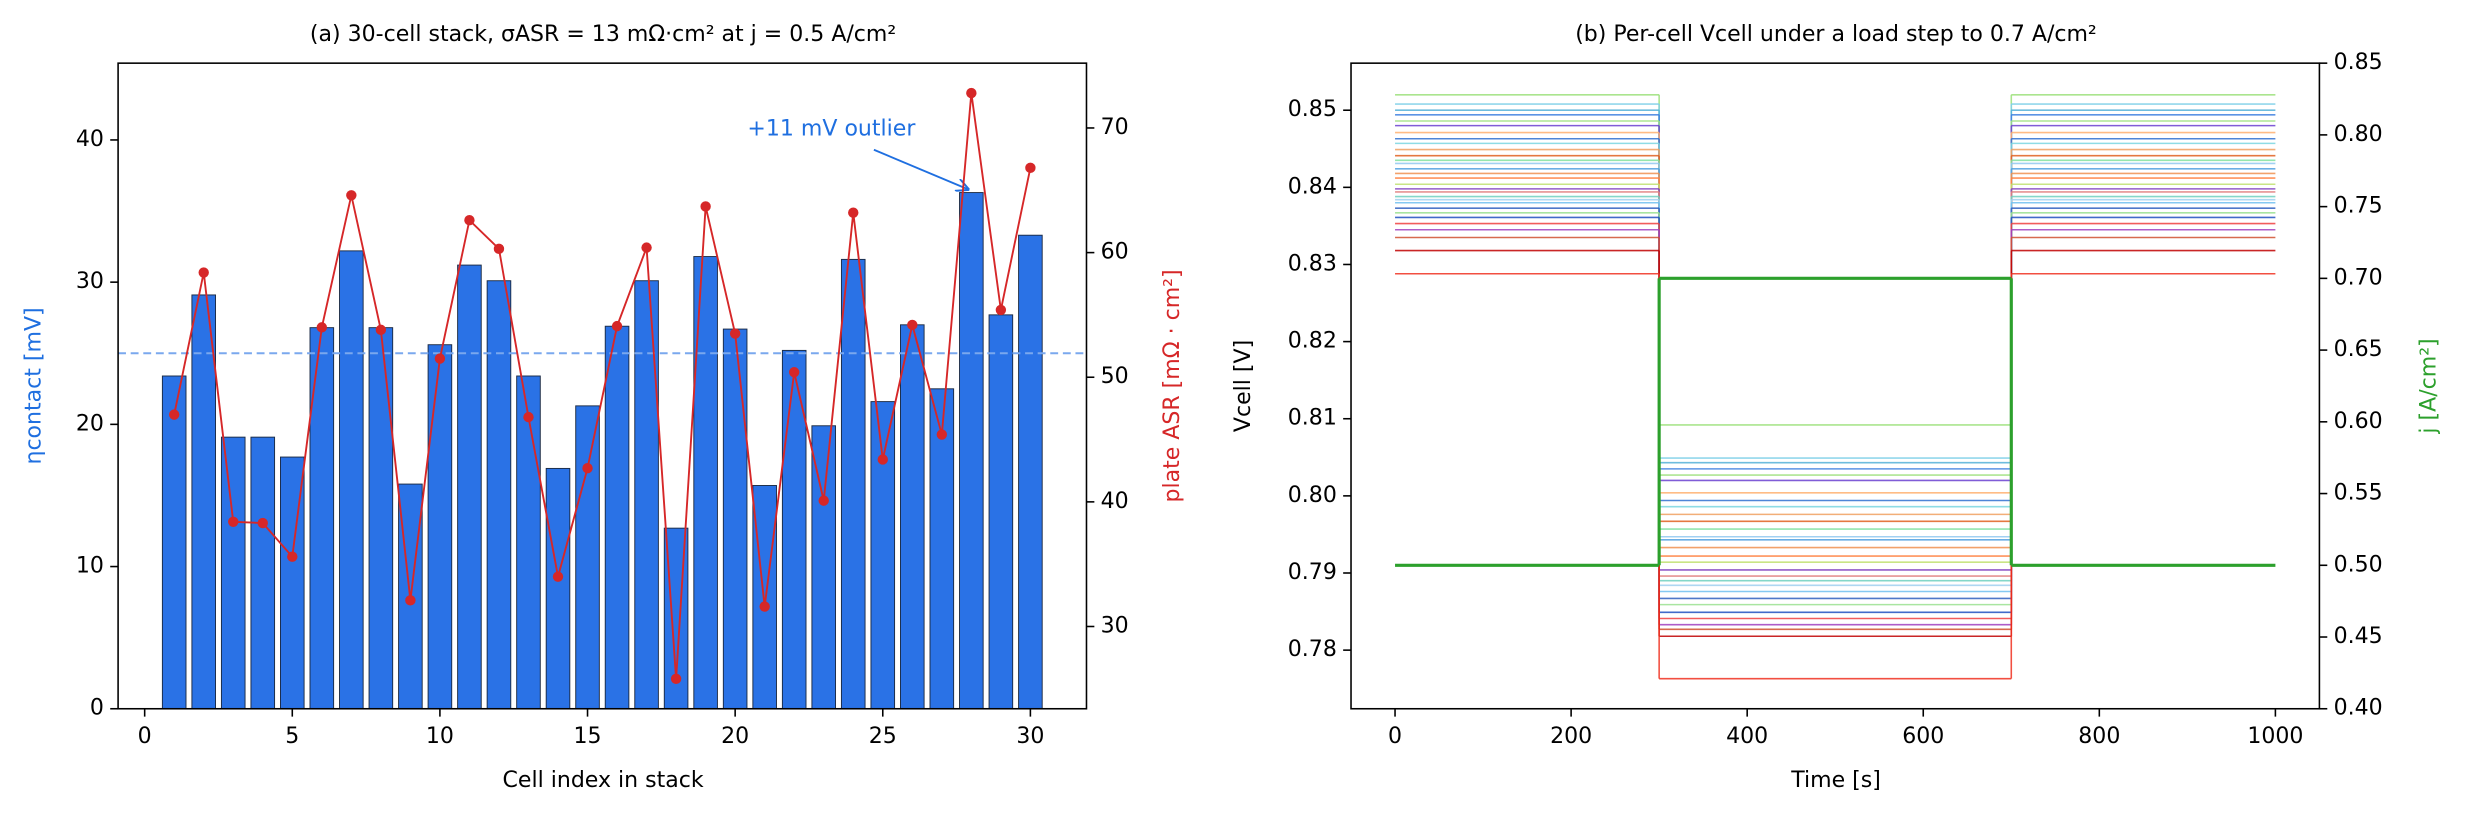 This screenshot has width=2469, height=816. I want to click on y2-tick-label: 0.40, so click(2358, 708).